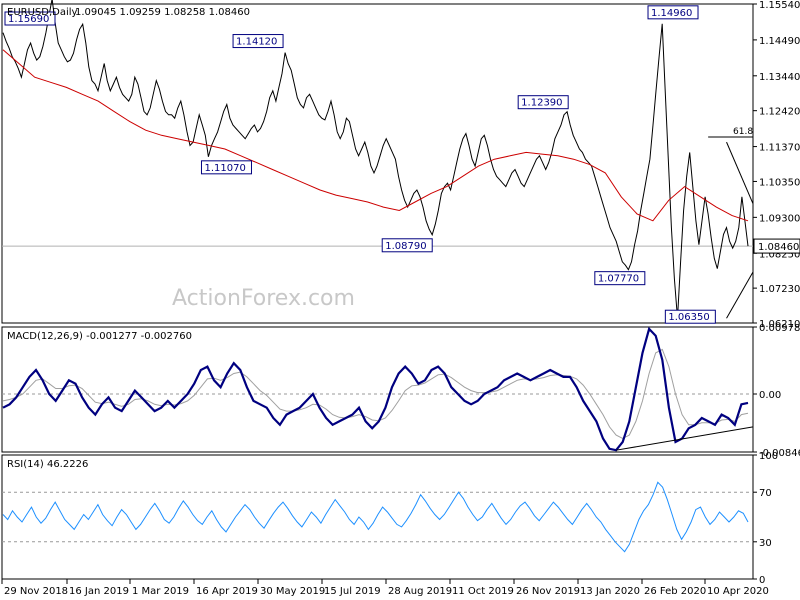 Image resolution: width=800 pixels, height=600 pixels. I want to click on price-axis-label: 1.07230, so click(779, 289).